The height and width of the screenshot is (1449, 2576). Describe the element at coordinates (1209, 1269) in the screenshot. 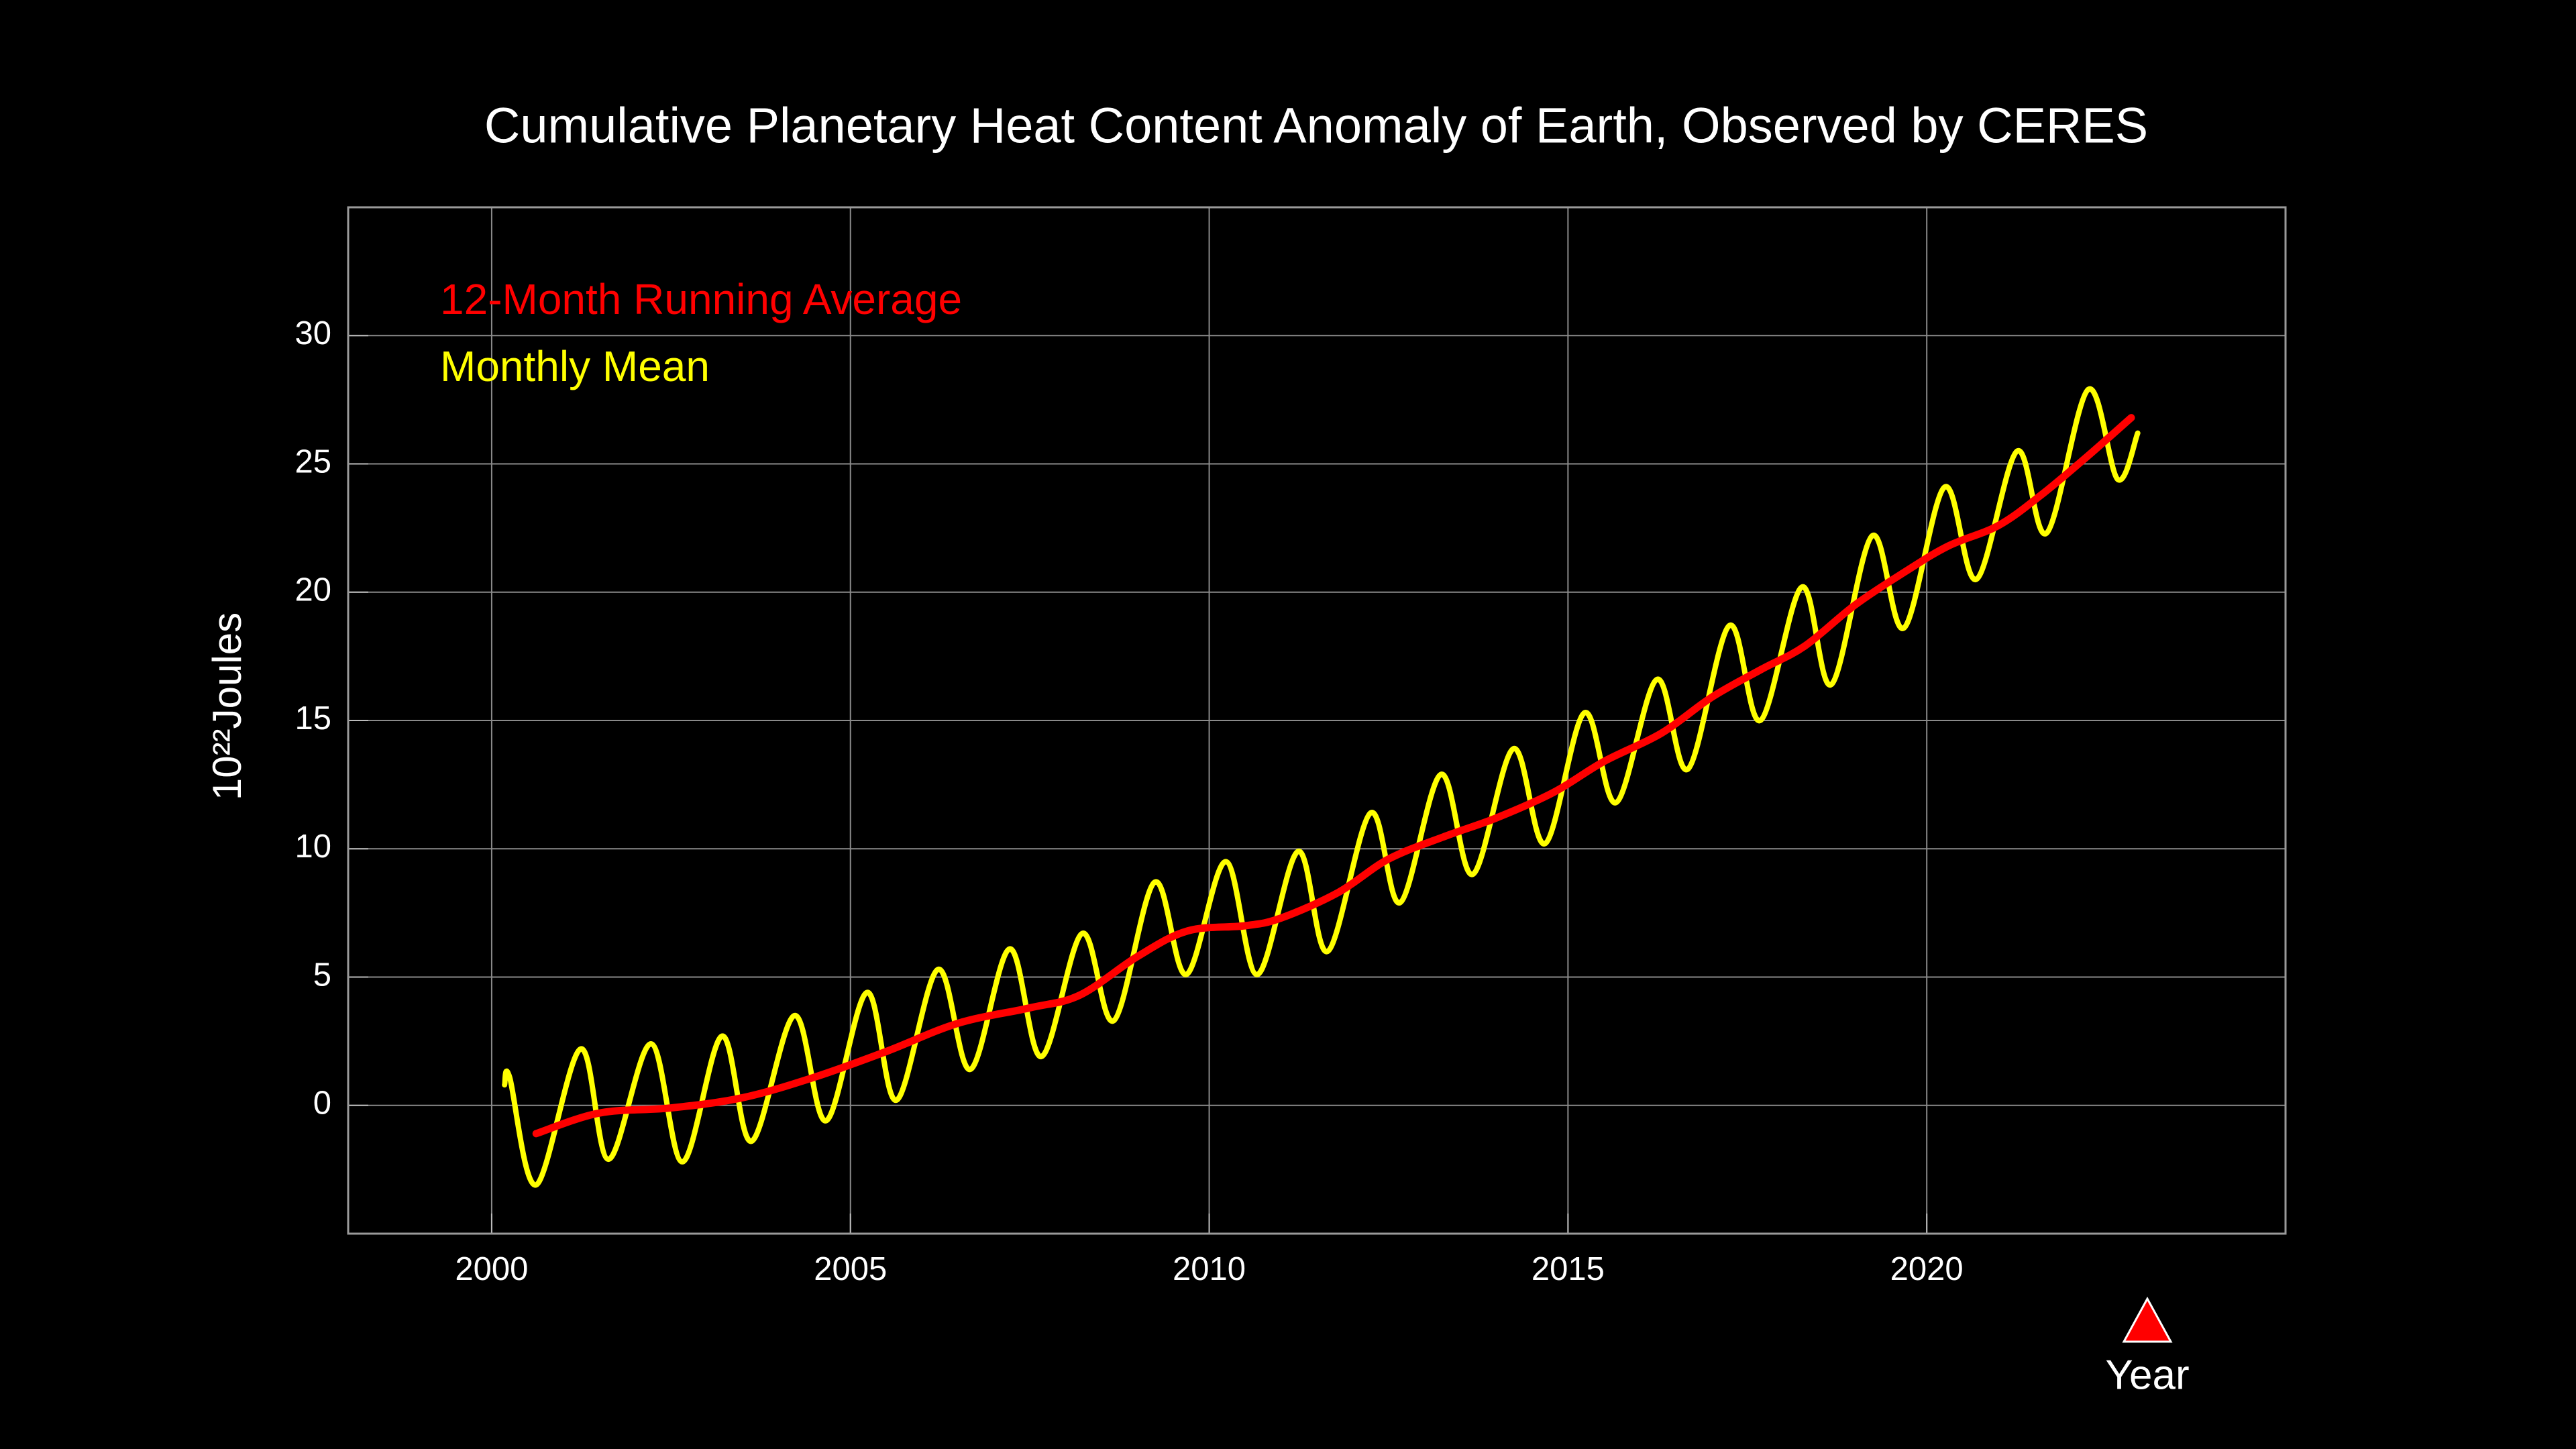

I see `x-tick-label: 2010` at that location.